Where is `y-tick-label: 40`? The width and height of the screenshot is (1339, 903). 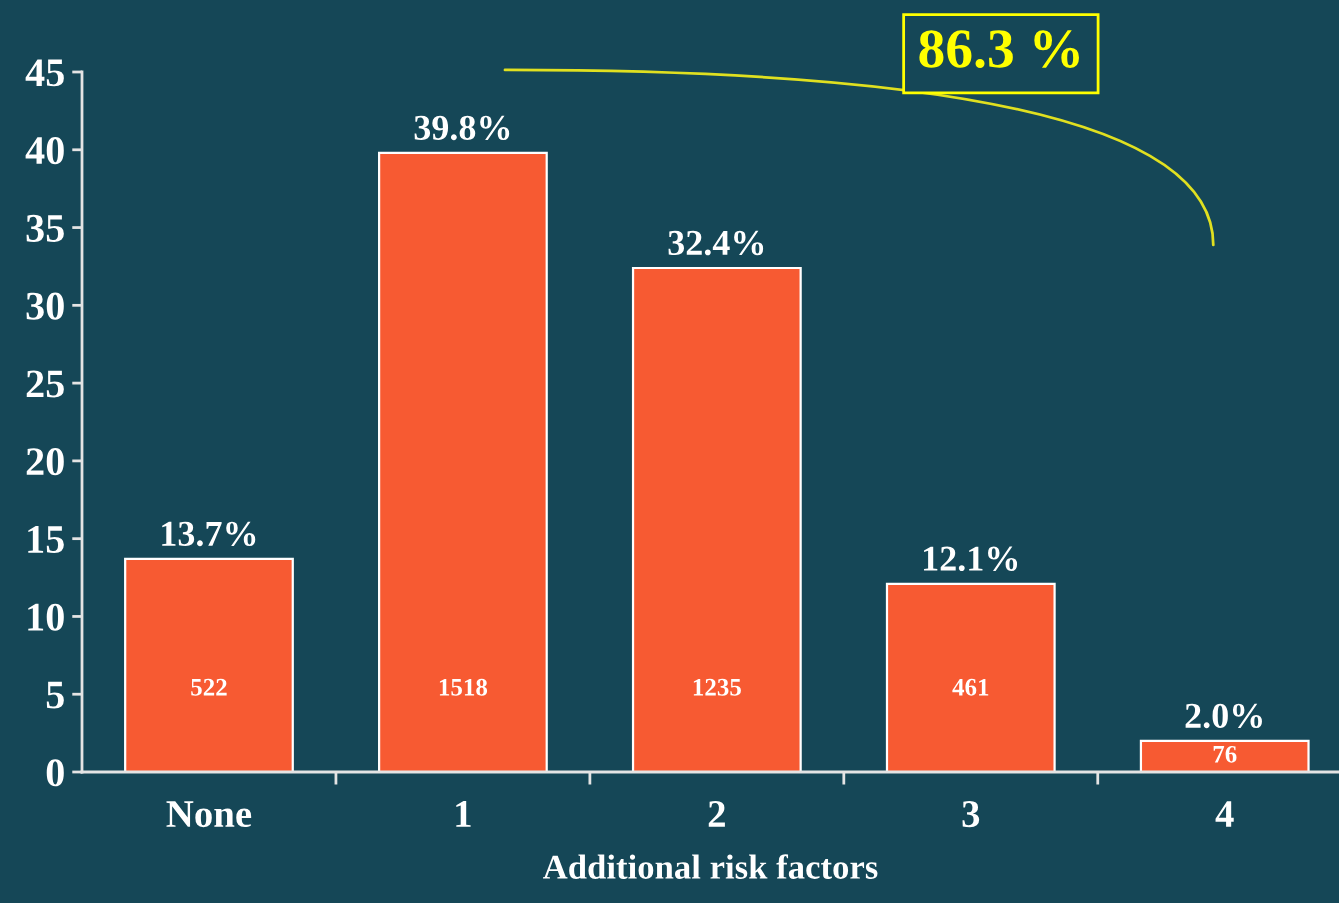
y-tick-label: 40 is located at coordinates (44, 150).